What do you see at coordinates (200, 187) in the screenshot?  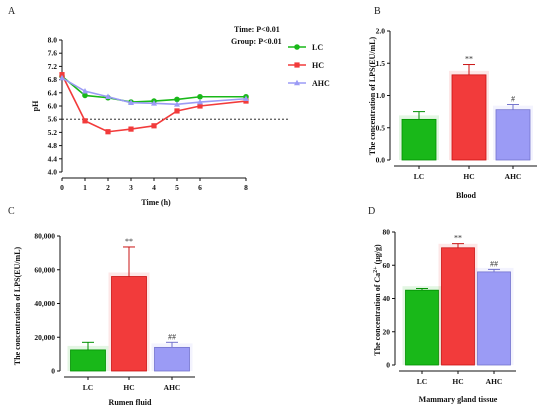 I see `x-tick-label: 6` at bounding box center [200, 187].